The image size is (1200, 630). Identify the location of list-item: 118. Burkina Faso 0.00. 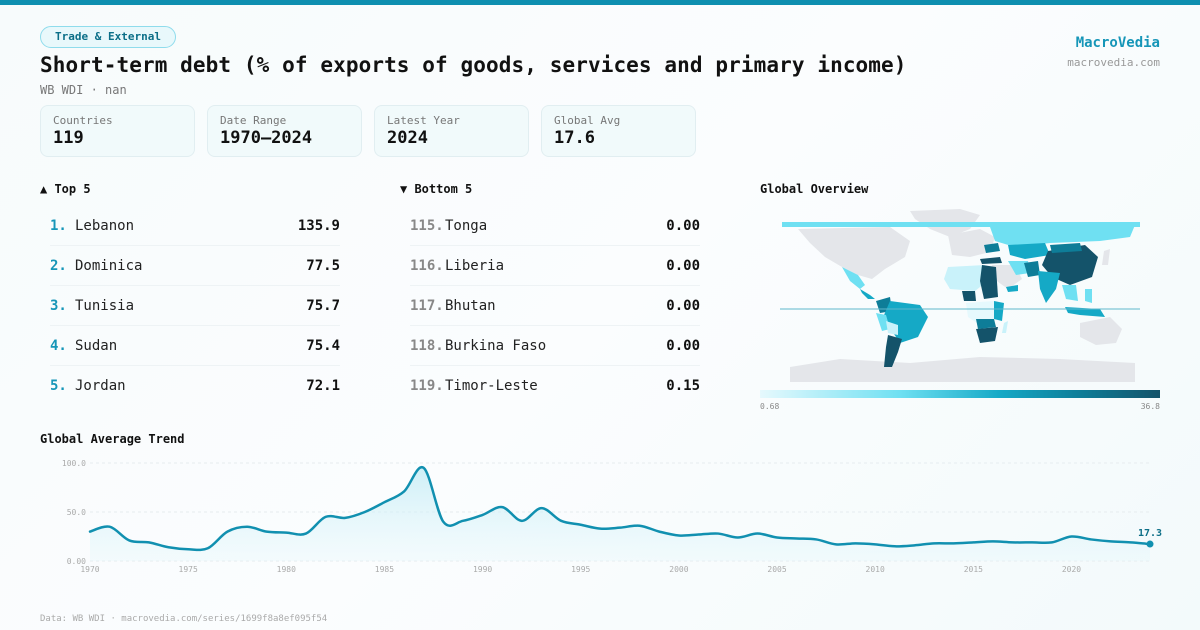
(555, 346).